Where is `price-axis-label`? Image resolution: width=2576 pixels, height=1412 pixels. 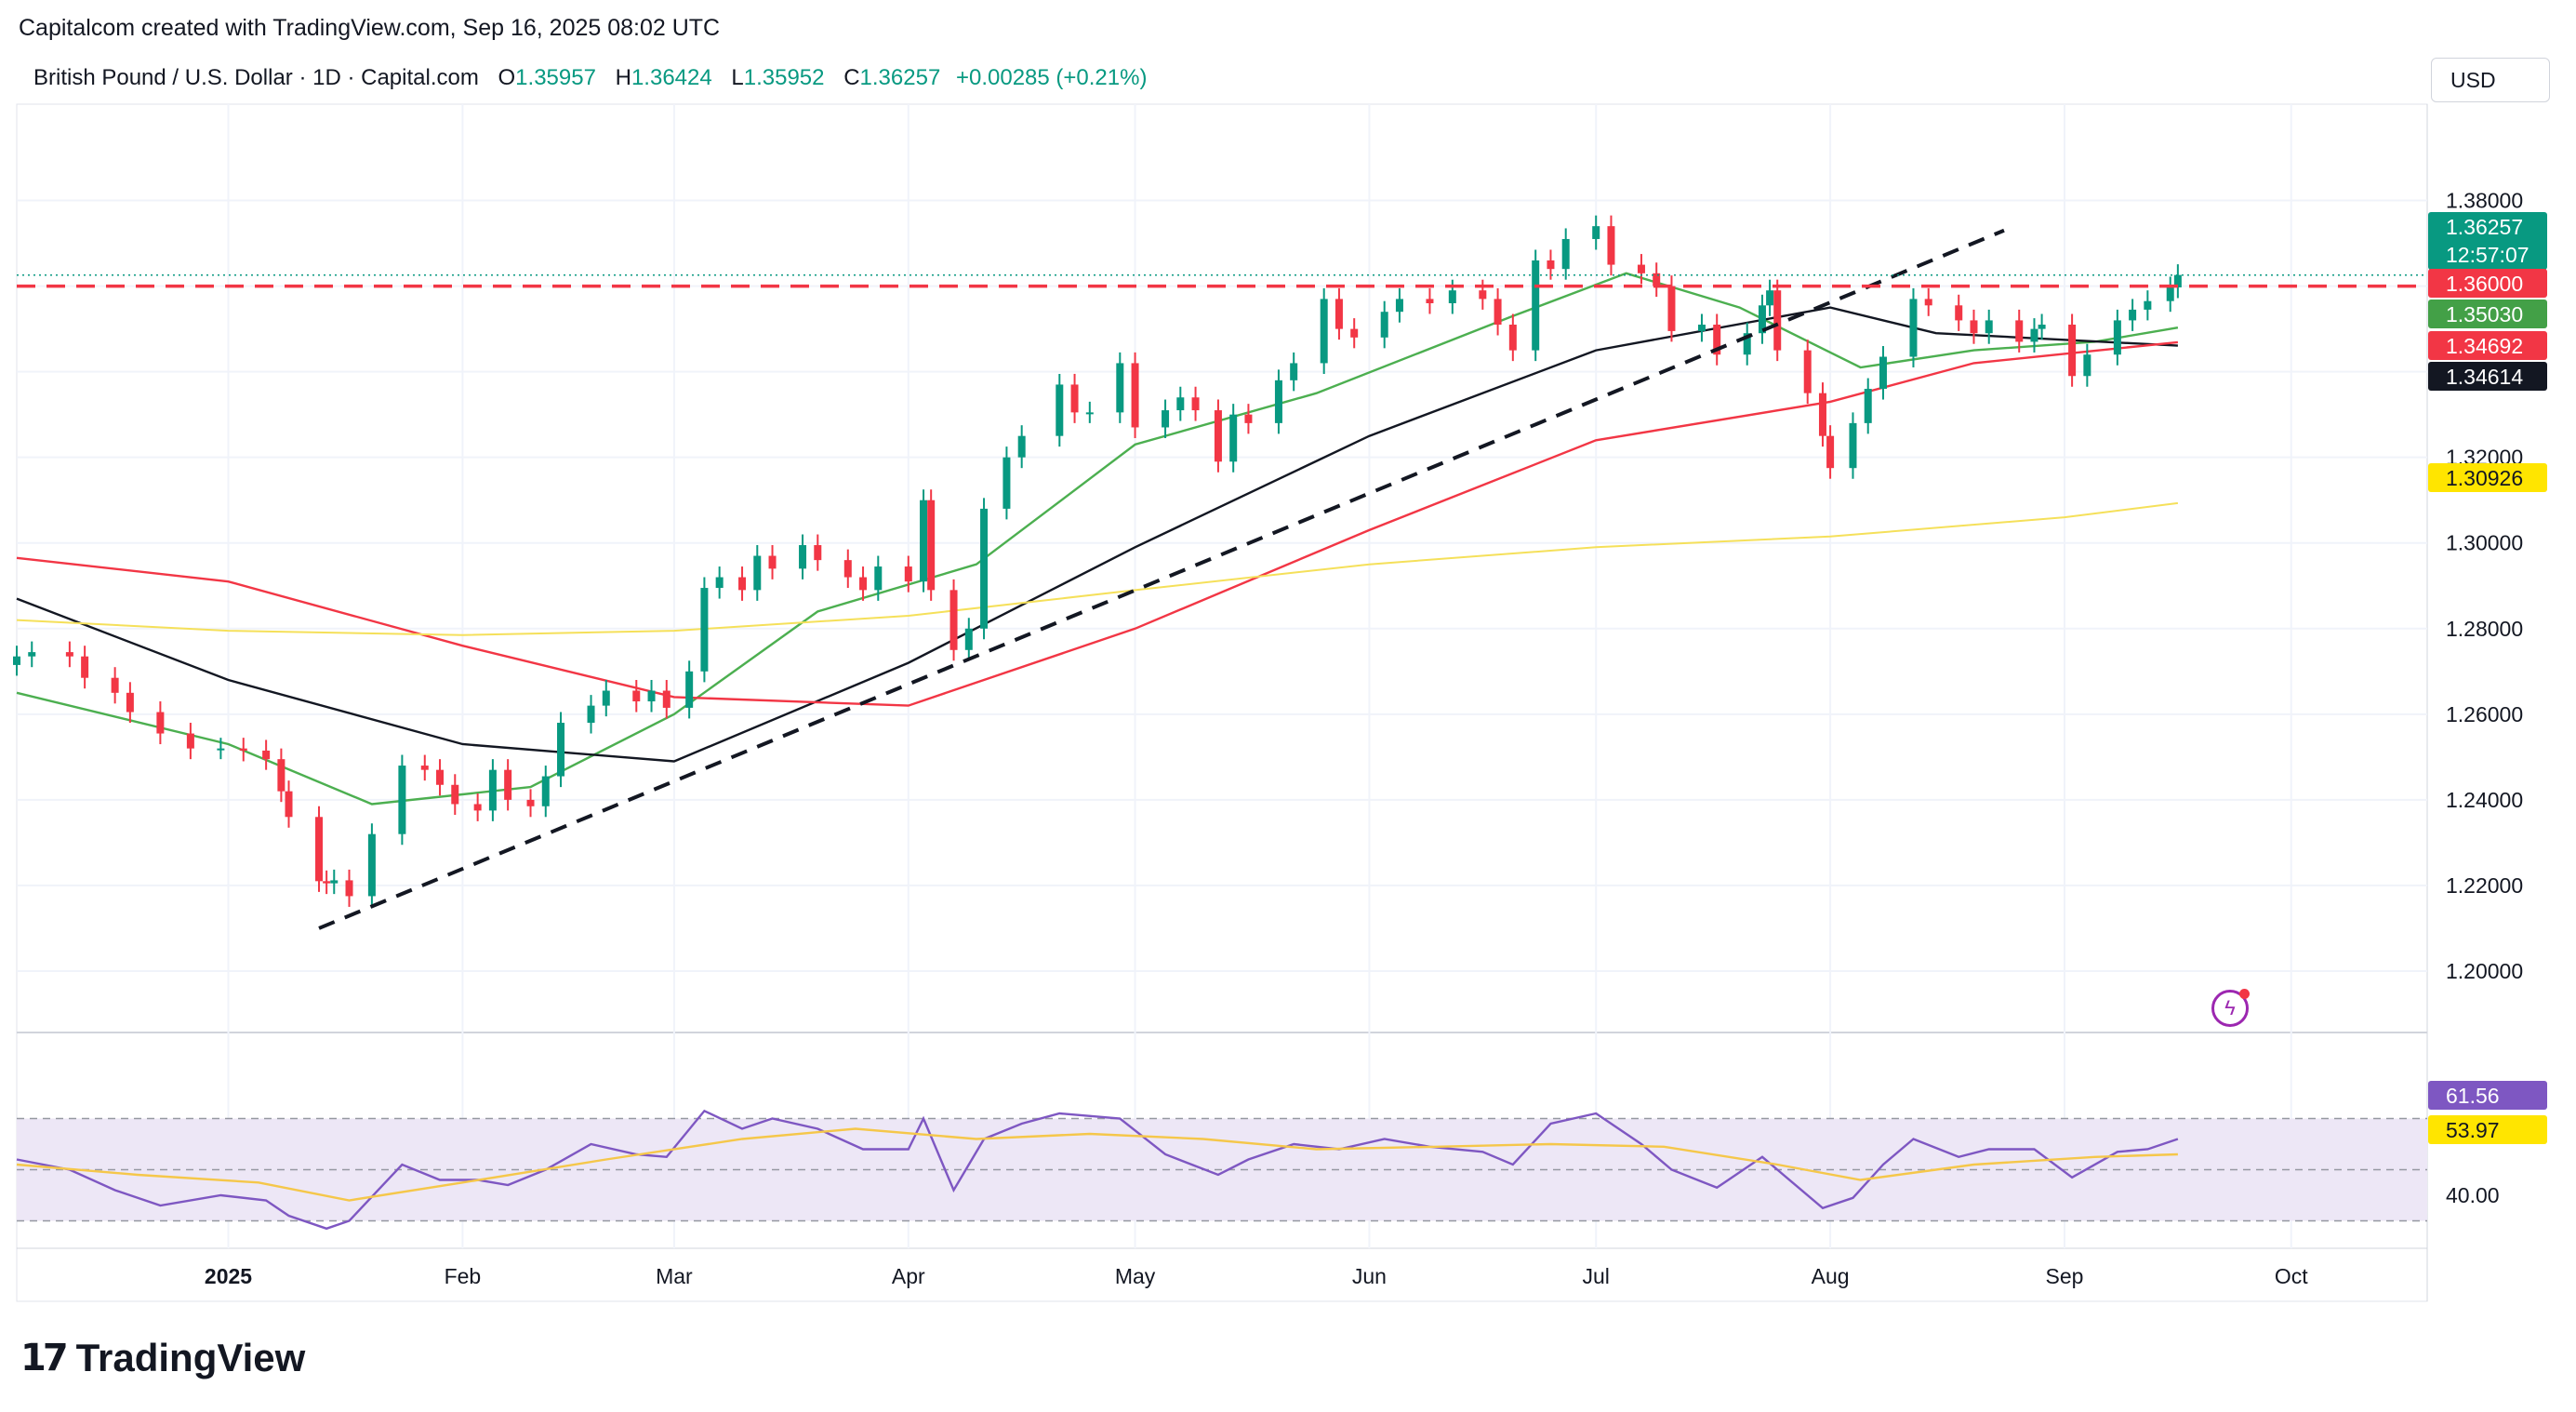
price-axis-label is located at coordinates (2487, 284).